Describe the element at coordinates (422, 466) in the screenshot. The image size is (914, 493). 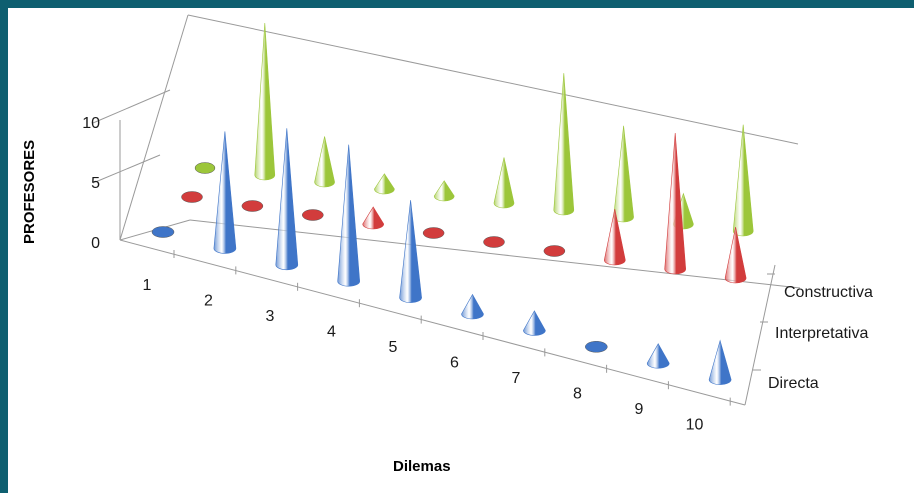
I see `x-axis-title: Dilemas` at that location.